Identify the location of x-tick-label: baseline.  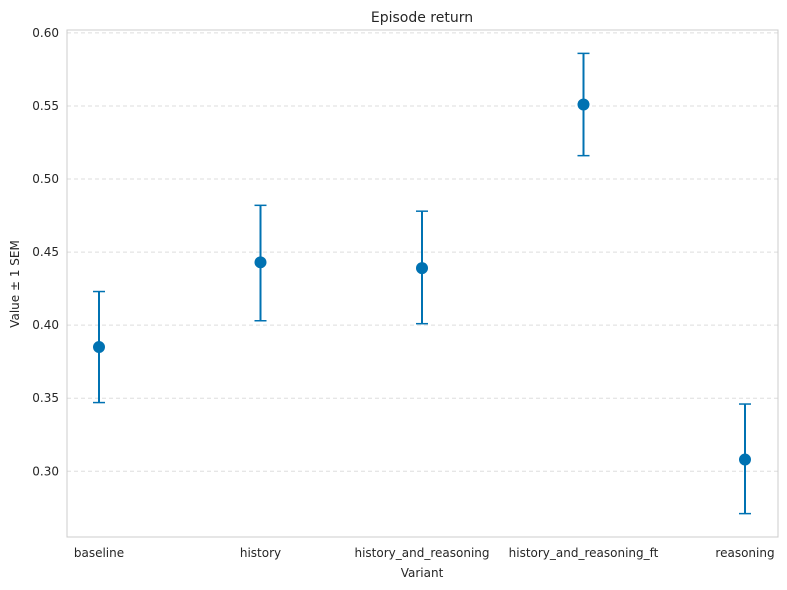
(99, 553).